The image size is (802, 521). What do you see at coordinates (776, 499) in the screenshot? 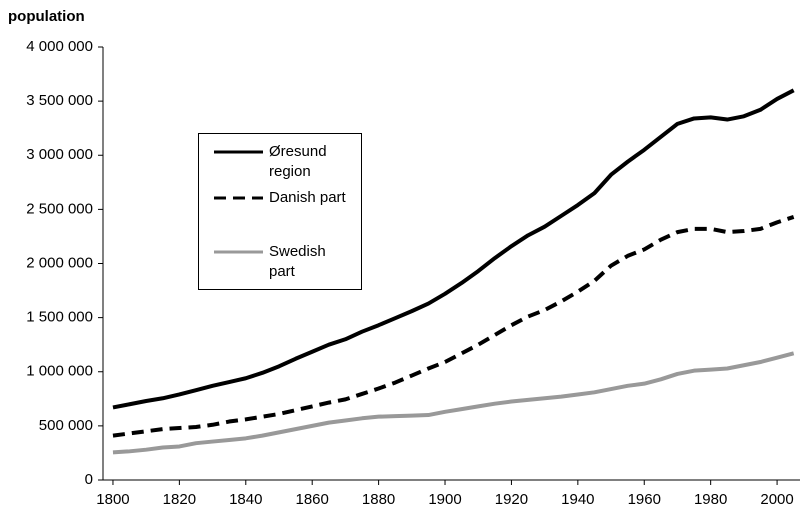
I see `x-tick-label: 2000` at bounding box center [776, 499].